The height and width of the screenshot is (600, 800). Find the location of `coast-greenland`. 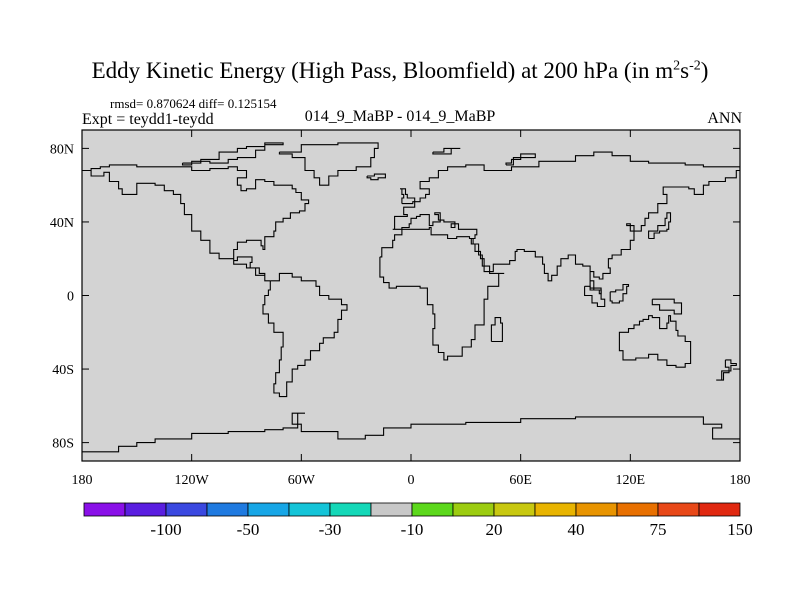

coast-greenland is located at coordinates (328, 164).